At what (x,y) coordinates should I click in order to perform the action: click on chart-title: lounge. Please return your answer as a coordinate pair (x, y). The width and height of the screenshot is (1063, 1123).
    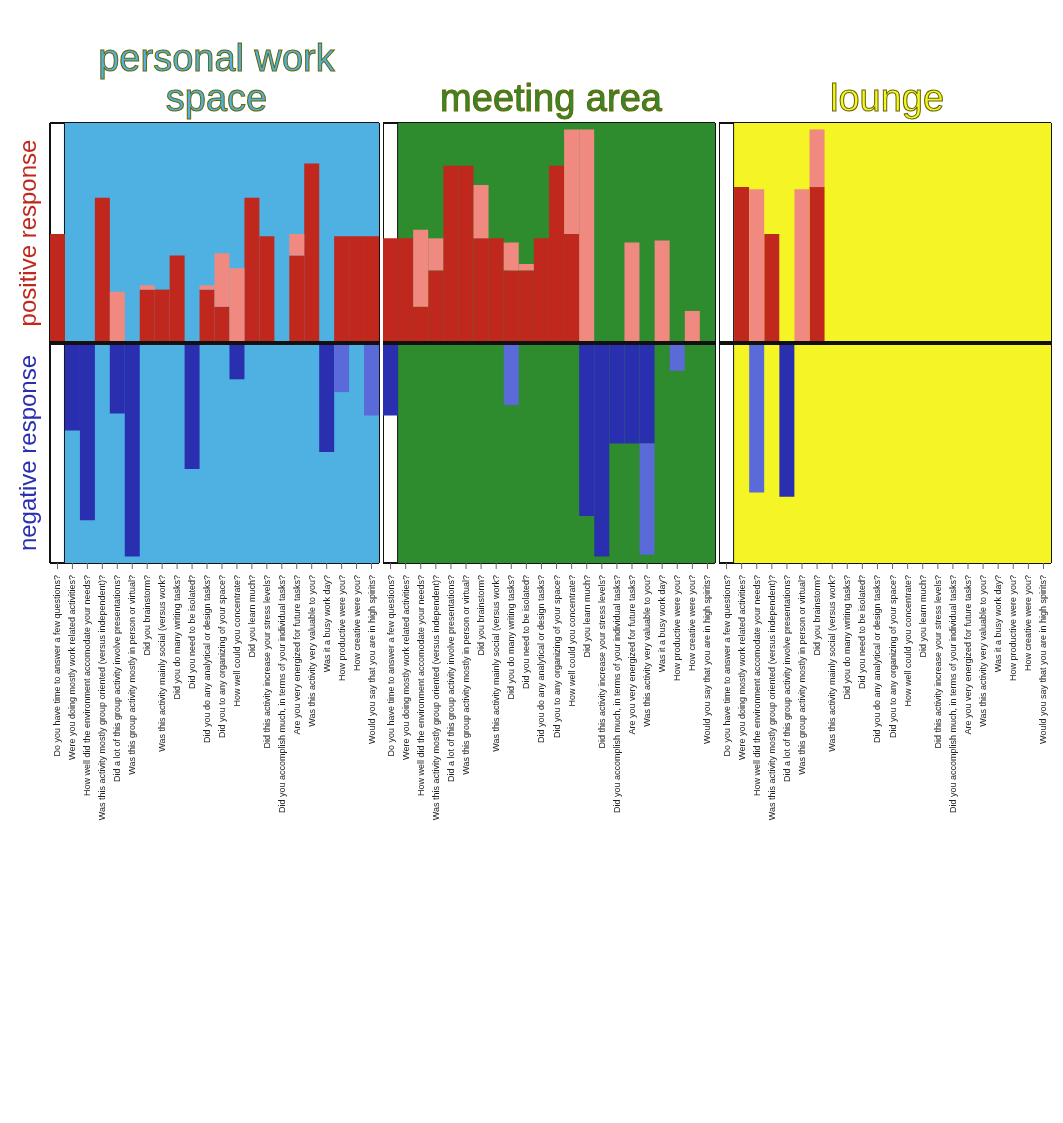
    Looking at the image, I should click on (887, 98).